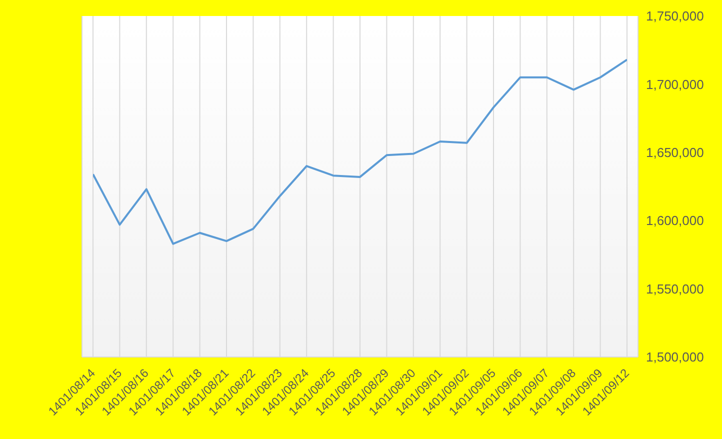 The height and width of the screenshot is (439, 722). I want to click on y-tick-label: 1,500,000, so click(675, 357).